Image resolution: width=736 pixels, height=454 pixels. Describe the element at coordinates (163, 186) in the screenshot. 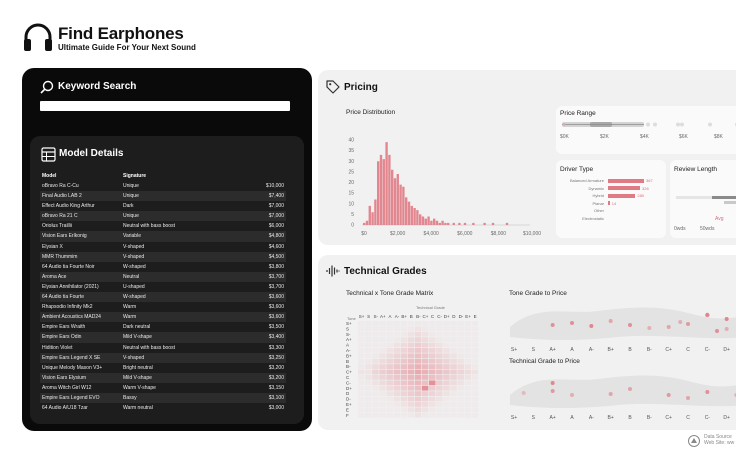

I see `table-row: oBravo Ra C-Cu Unique $10,000` at that location.